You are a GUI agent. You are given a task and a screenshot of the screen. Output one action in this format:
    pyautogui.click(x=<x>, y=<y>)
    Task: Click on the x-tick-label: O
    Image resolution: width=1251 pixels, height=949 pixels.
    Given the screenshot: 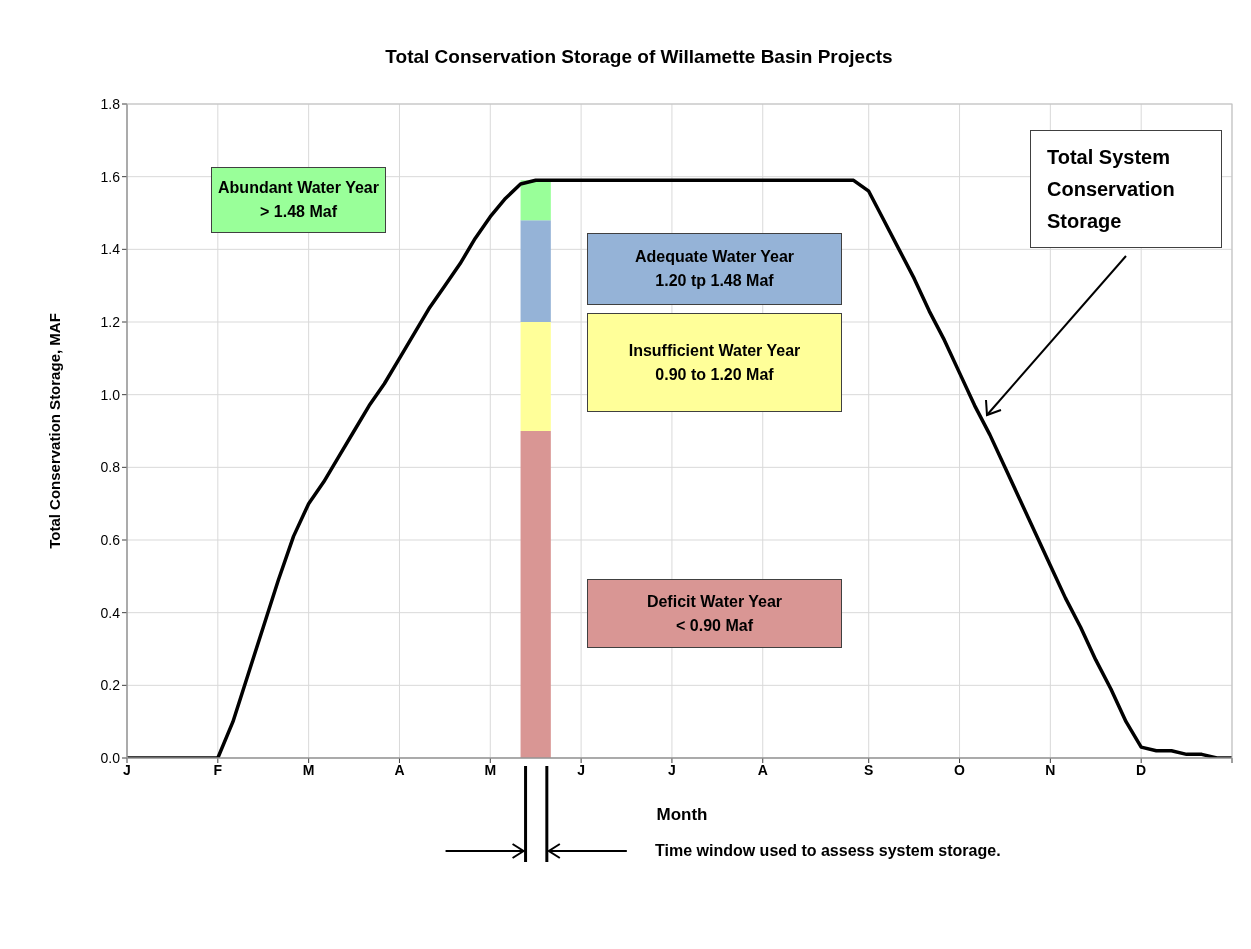 What is the action you would take?
    pyautogui.click(x=960, y=769)
    